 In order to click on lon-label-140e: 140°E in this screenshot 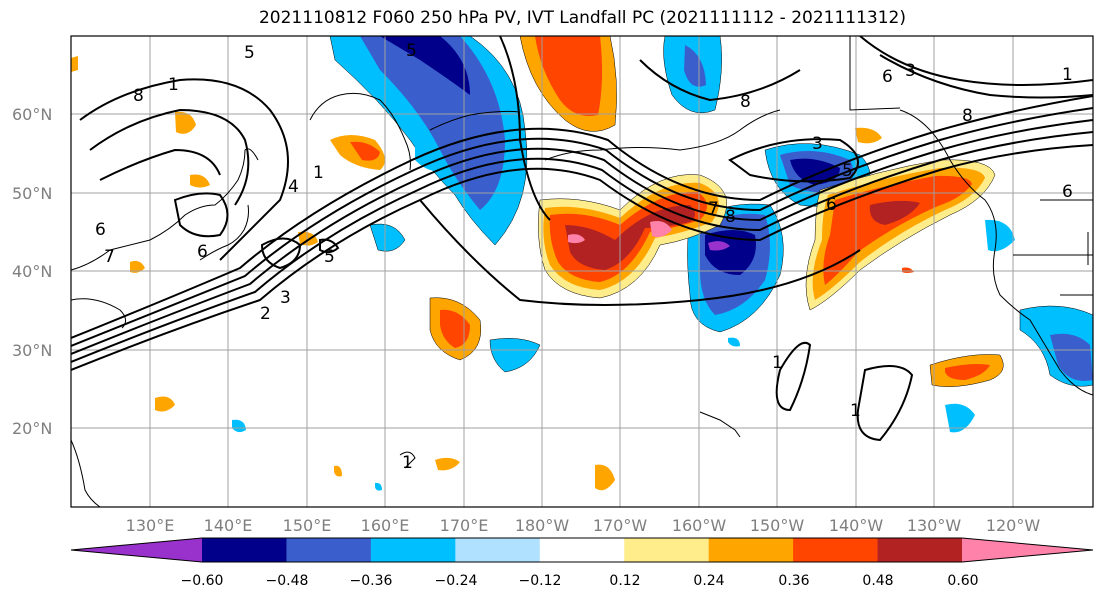, I will do `click(228, 525)`.